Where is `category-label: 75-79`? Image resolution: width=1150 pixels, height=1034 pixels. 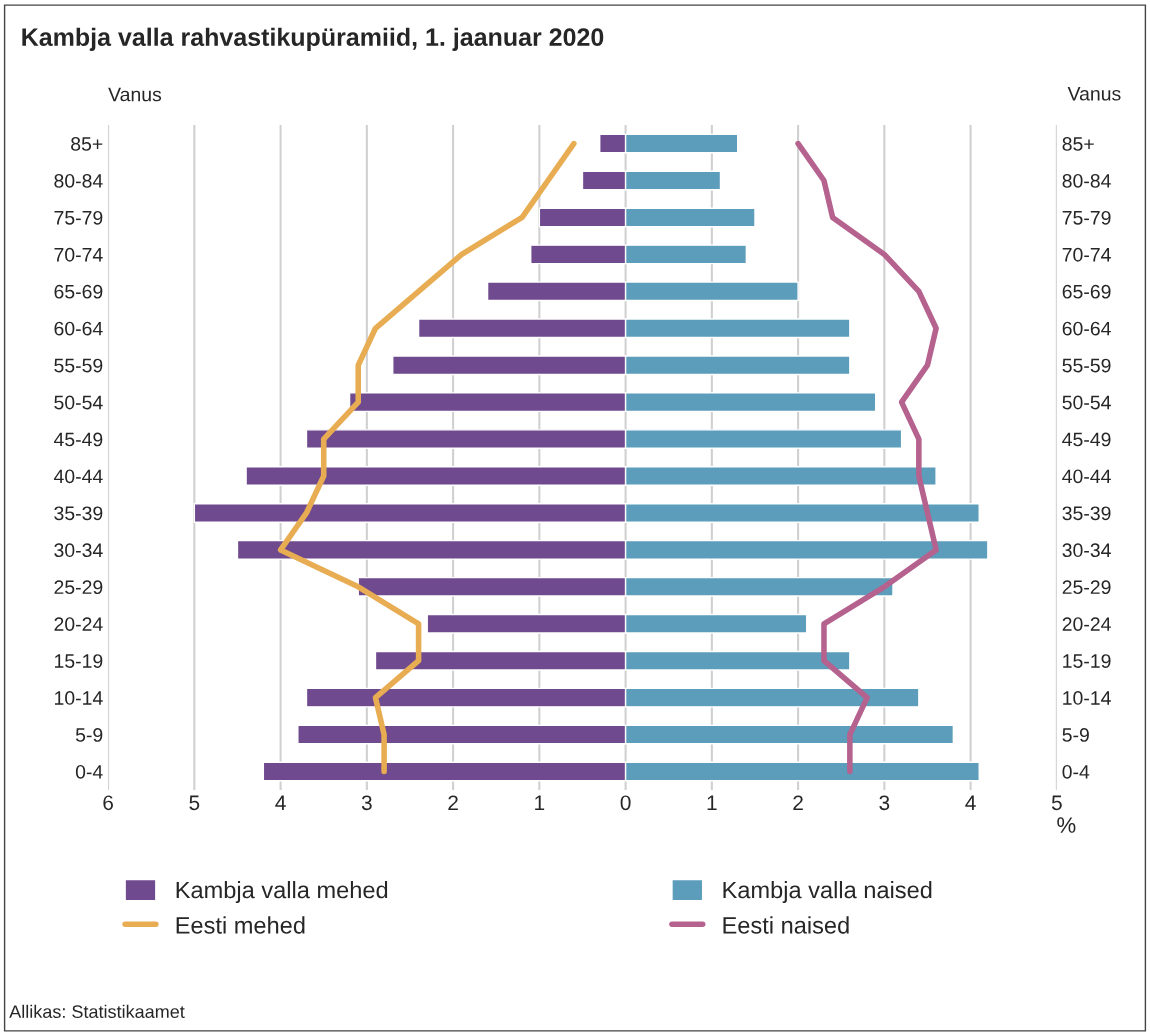 category-label: 75-79 is located at coordinates (78, 217).